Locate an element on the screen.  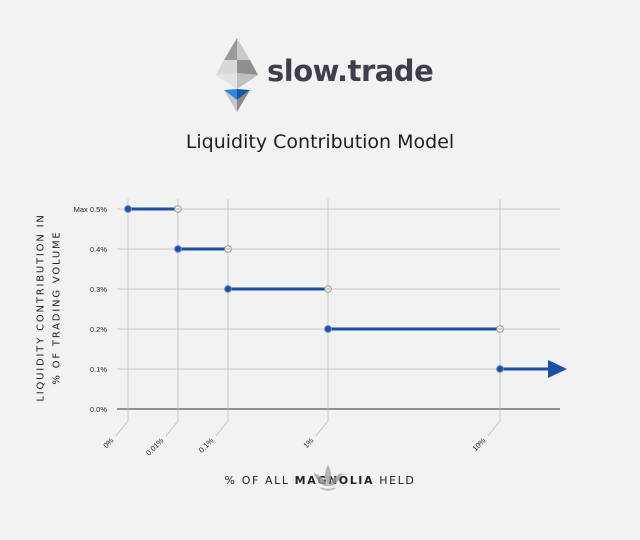
slow-trade-logo-icon is located at coordinates (237, 75).